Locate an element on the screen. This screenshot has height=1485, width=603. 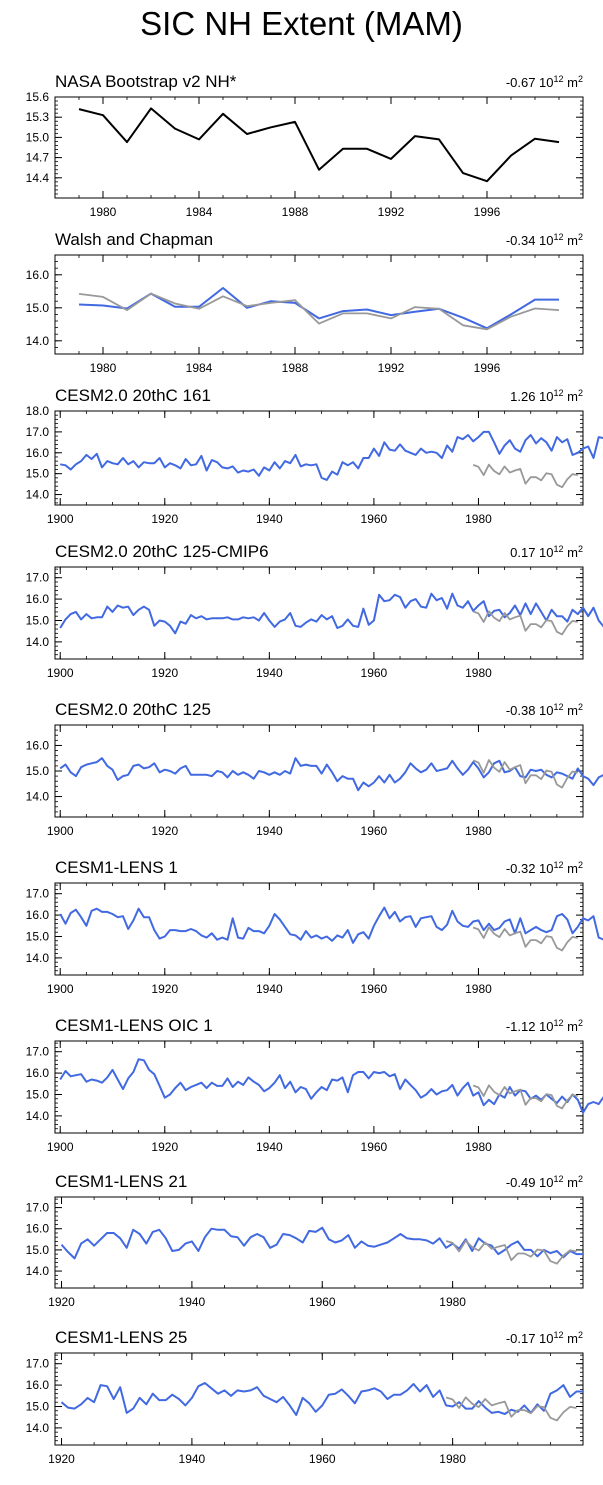
panel-title: CESM1-LENS 21 is located at coordinates (121, 1181).